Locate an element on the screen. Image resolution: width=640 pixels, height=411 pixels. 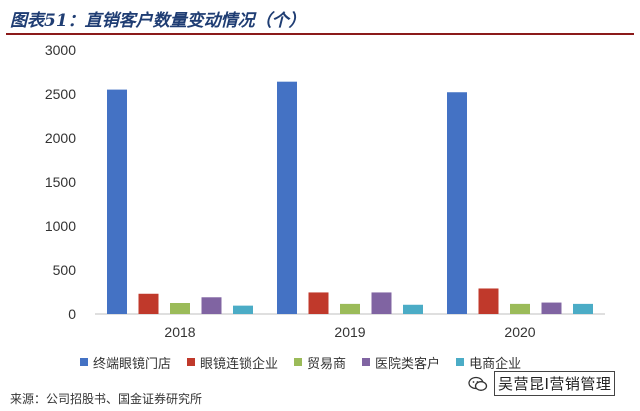
watermark: 吴营昆I营销管理 is located at coordinates (542, 383).